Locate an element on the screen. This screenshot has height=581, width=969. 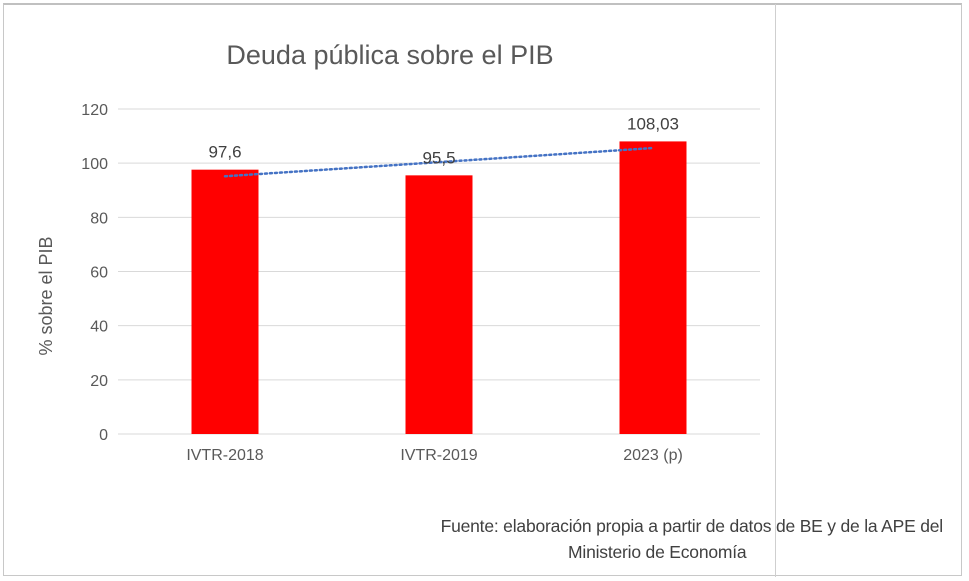
x-tick-label: IVTR-2018 is located at coordinates (224, 455).